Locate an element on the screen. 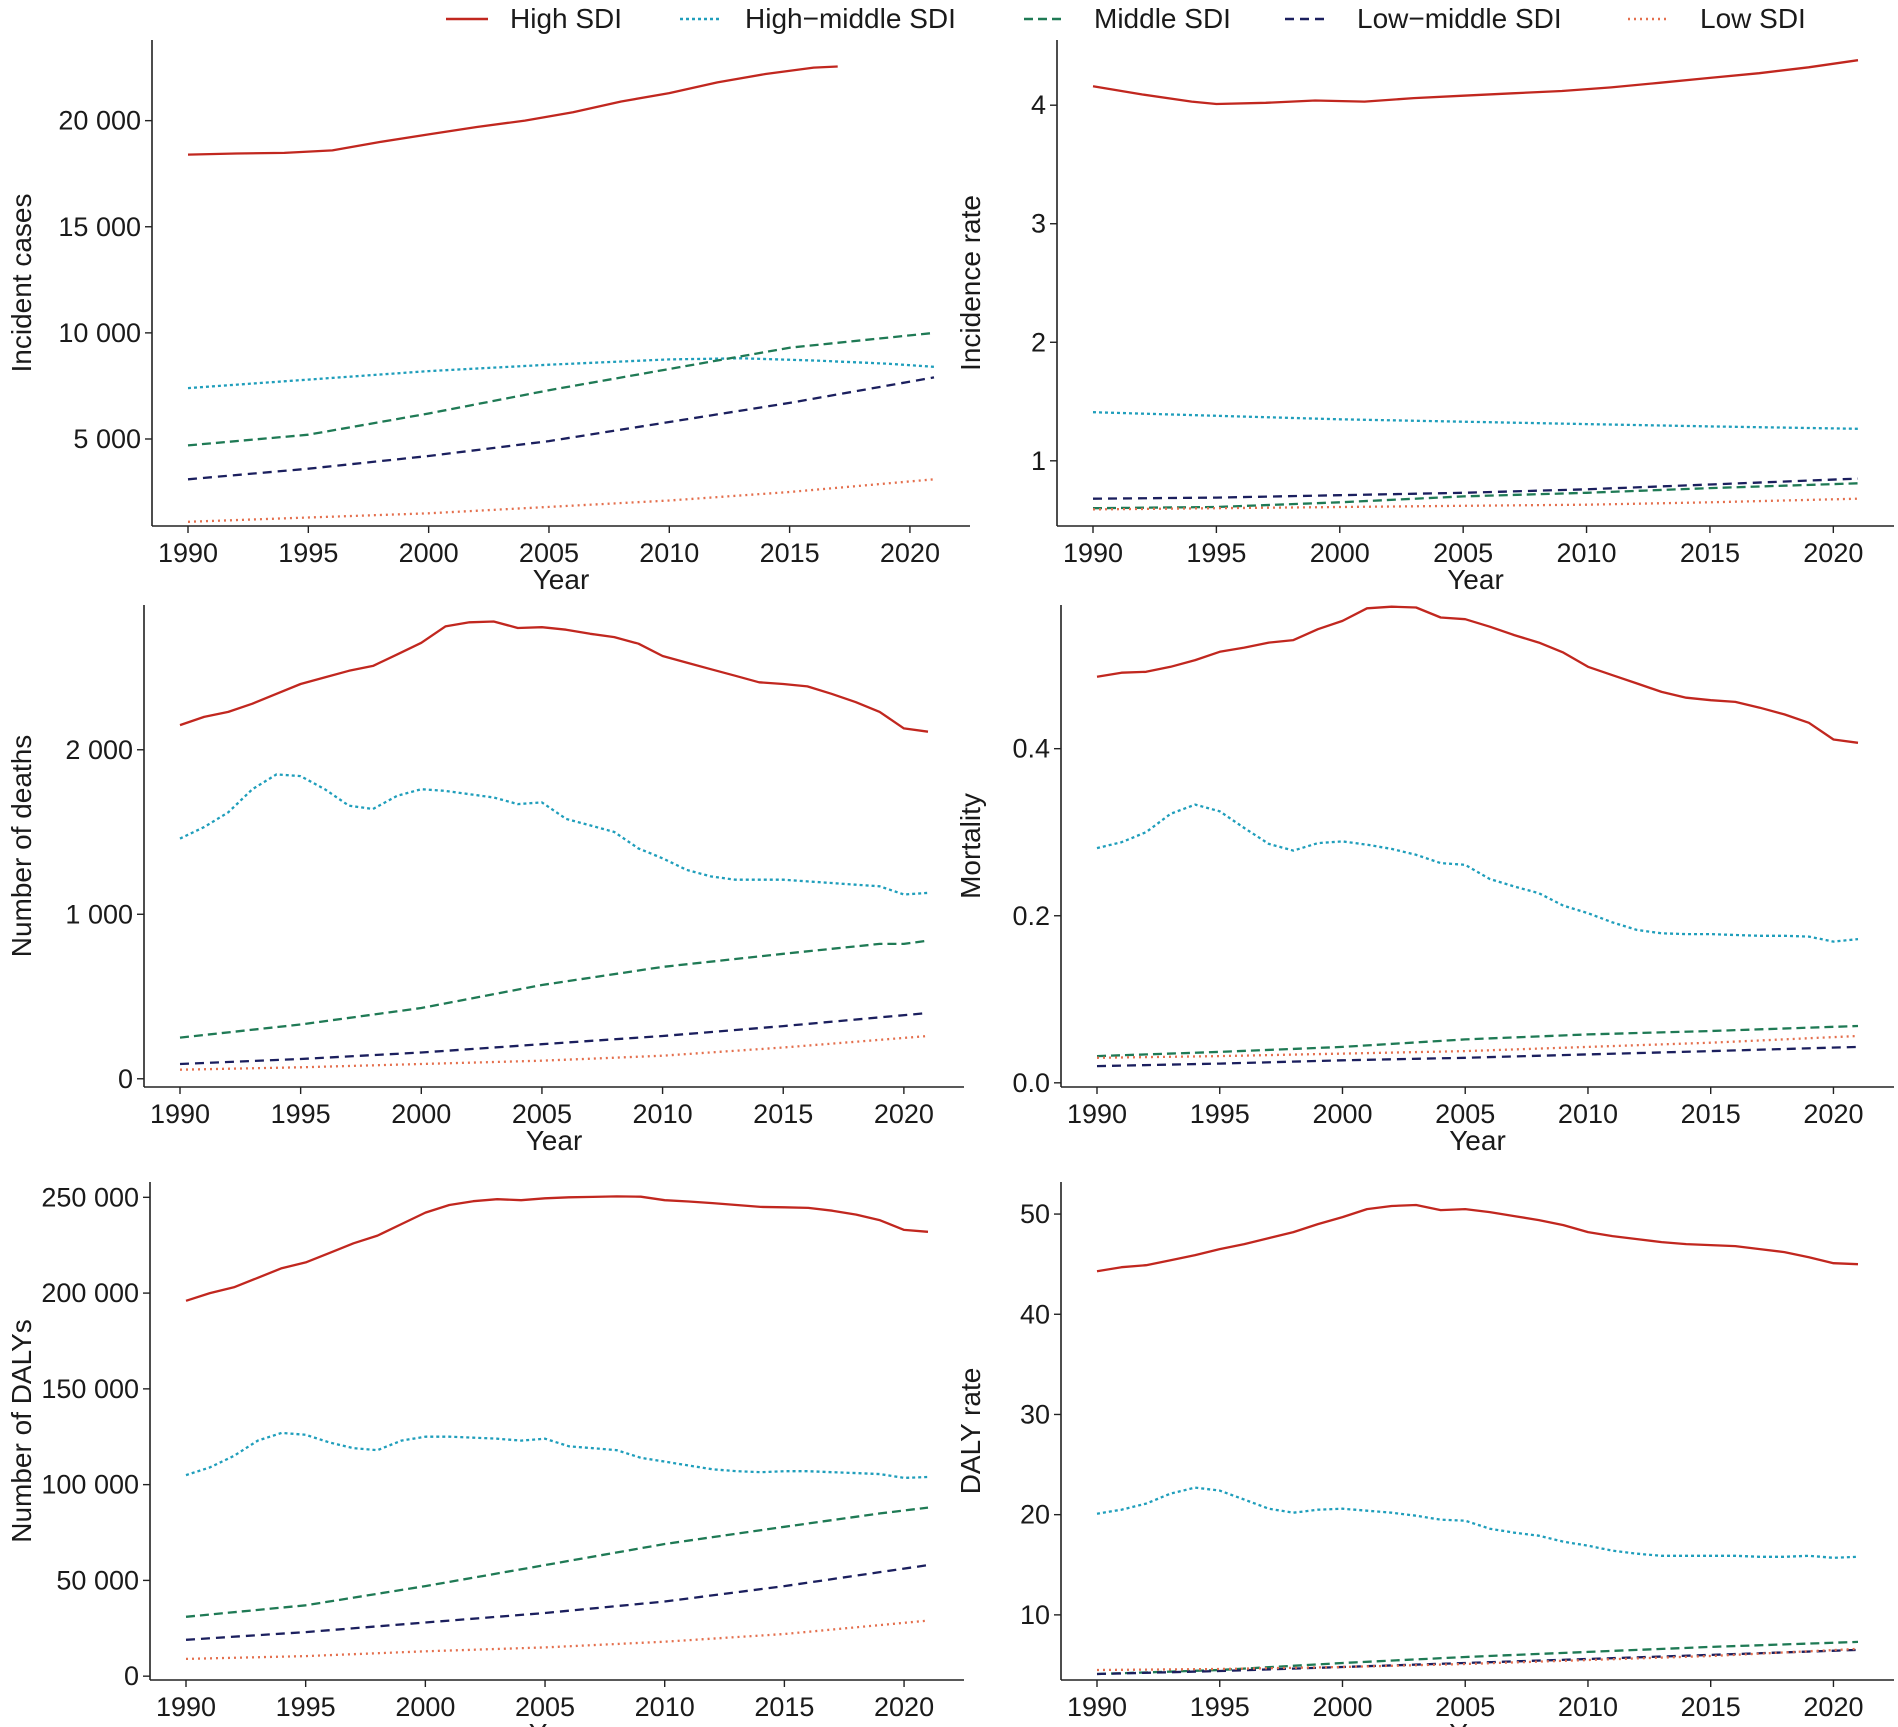  y-tick-label: 0.4 is located at coordinates (1031, 749).